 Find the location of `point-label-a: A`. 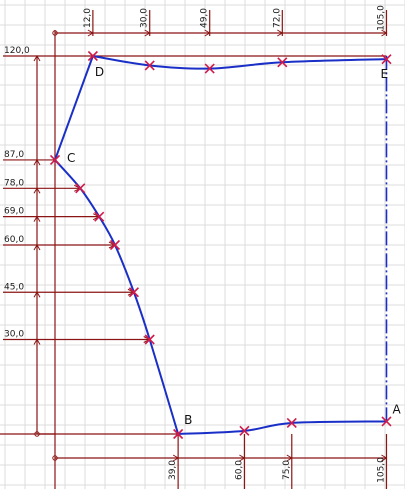

point-label-a: A is located at coordinates (396, 409).